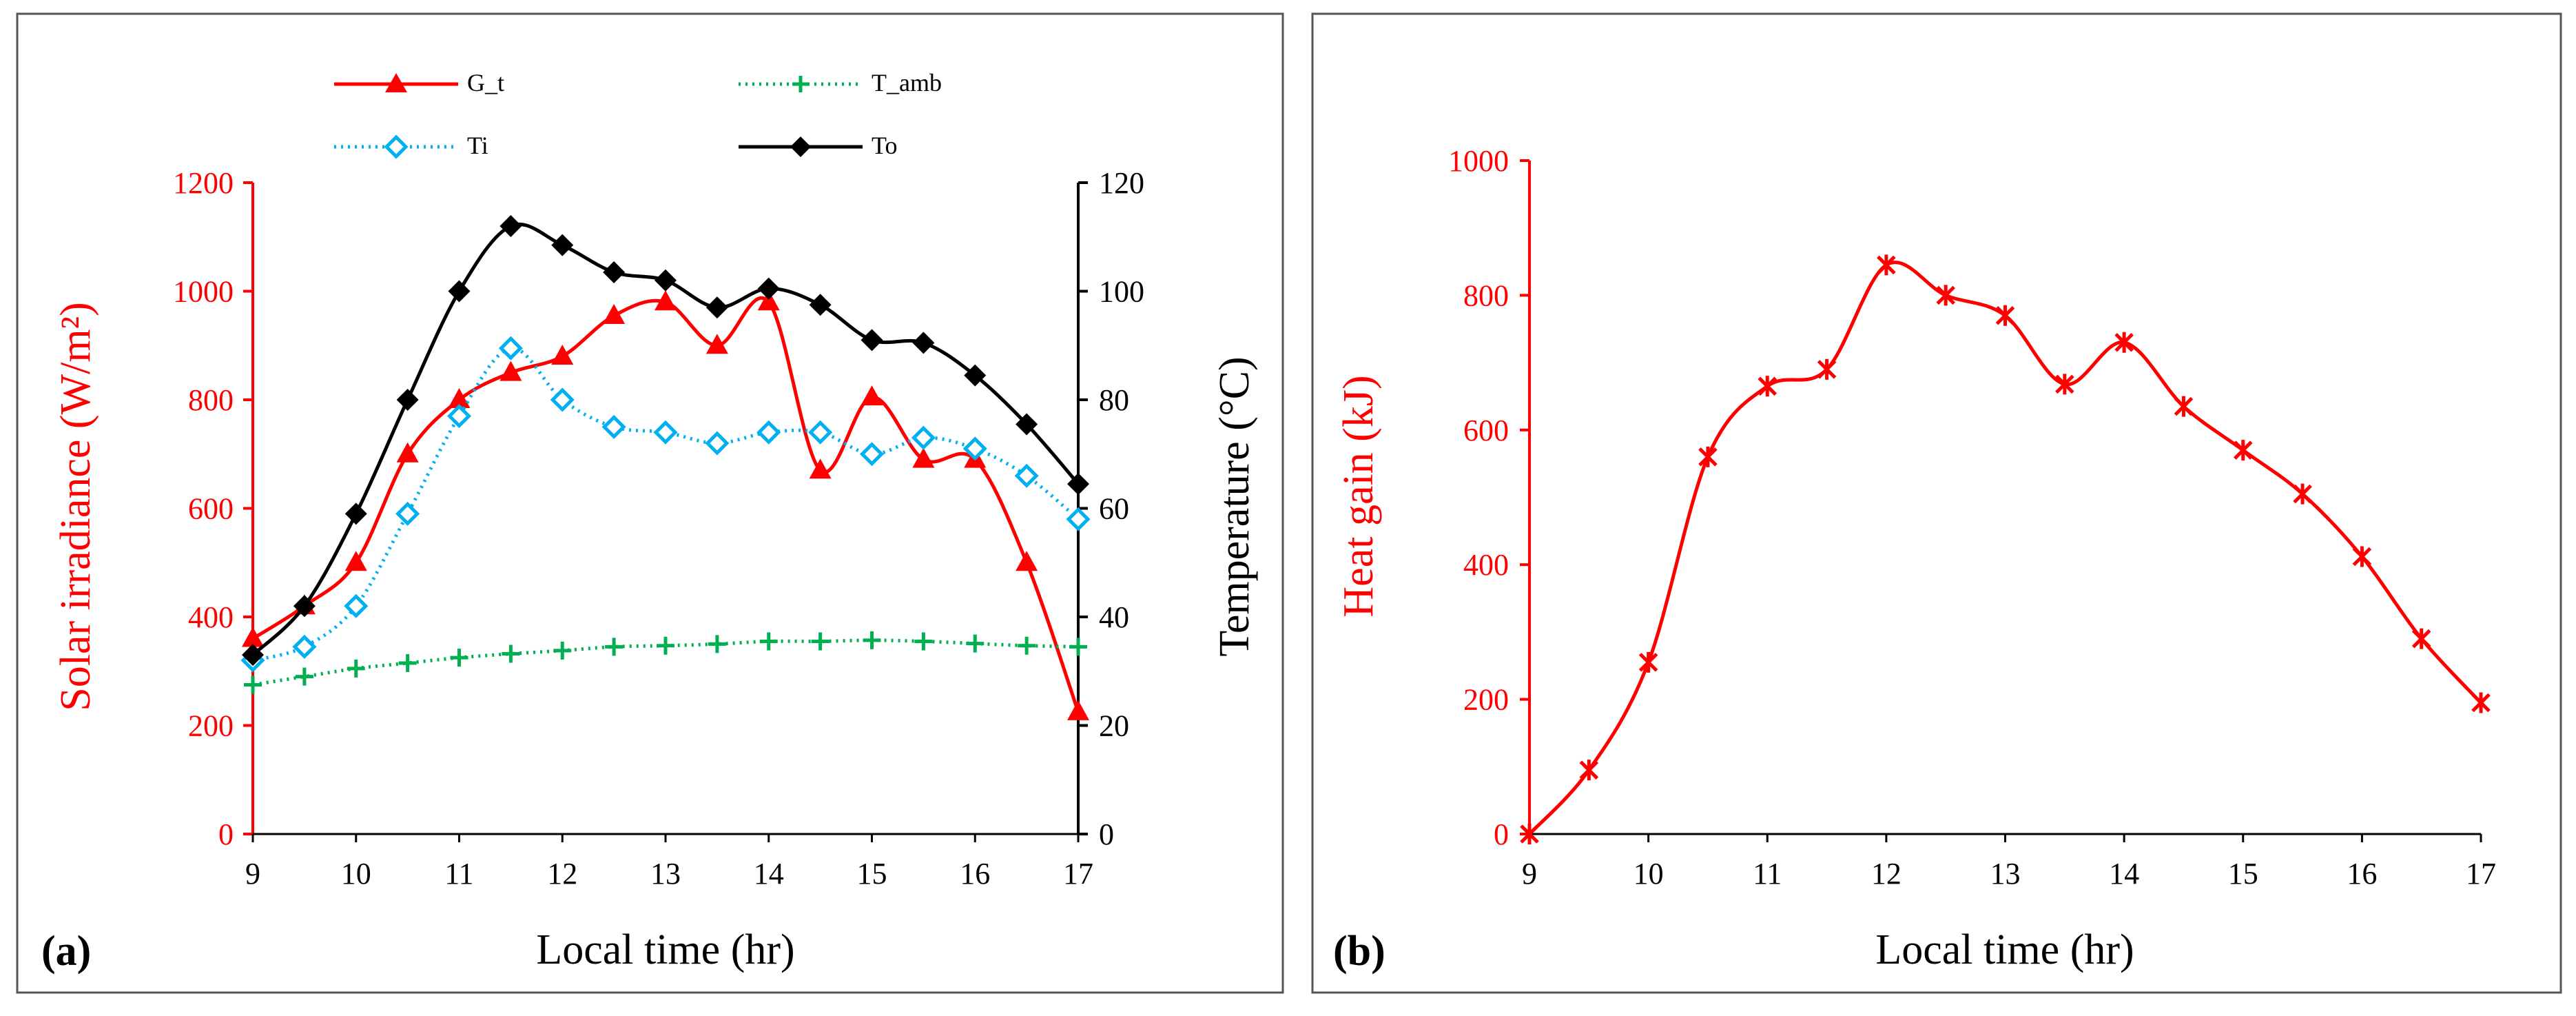 The height and width of the screenshot is (1016, 2576). Describe the element at coordinates (2124, 874) in the screenshot. I see `x-tick-label: 14` at that location.